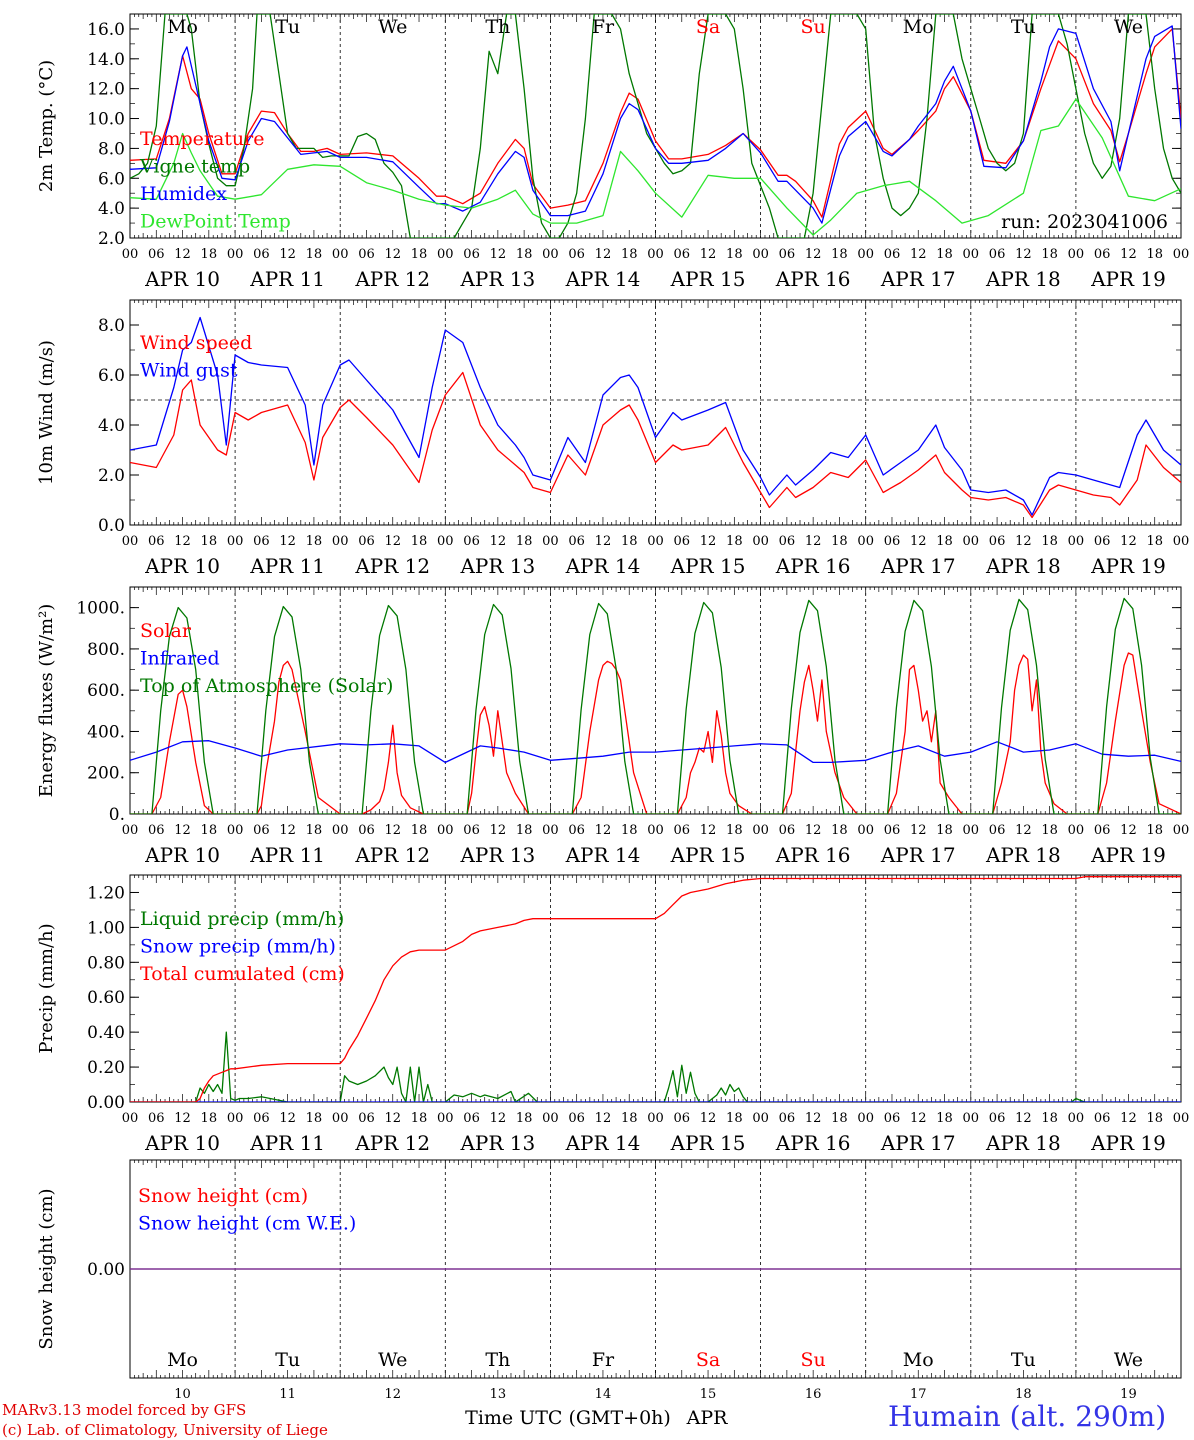  I want to click on y-axis-label: 2m Temp. (°C), so click(46, 126).